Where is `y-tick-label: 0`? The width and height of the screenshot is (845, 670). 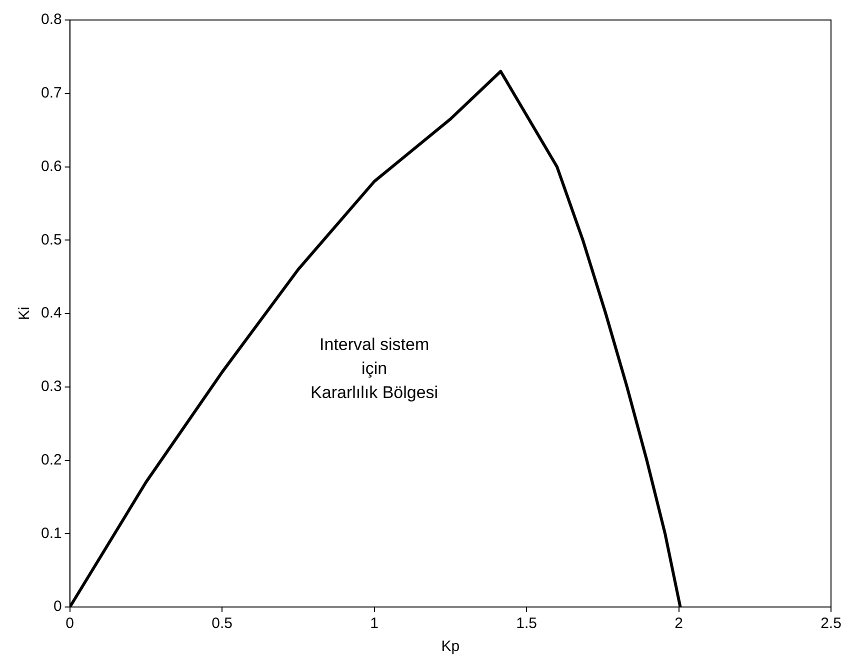
y-tick-label: 0 is located at coordinates (58, 607).